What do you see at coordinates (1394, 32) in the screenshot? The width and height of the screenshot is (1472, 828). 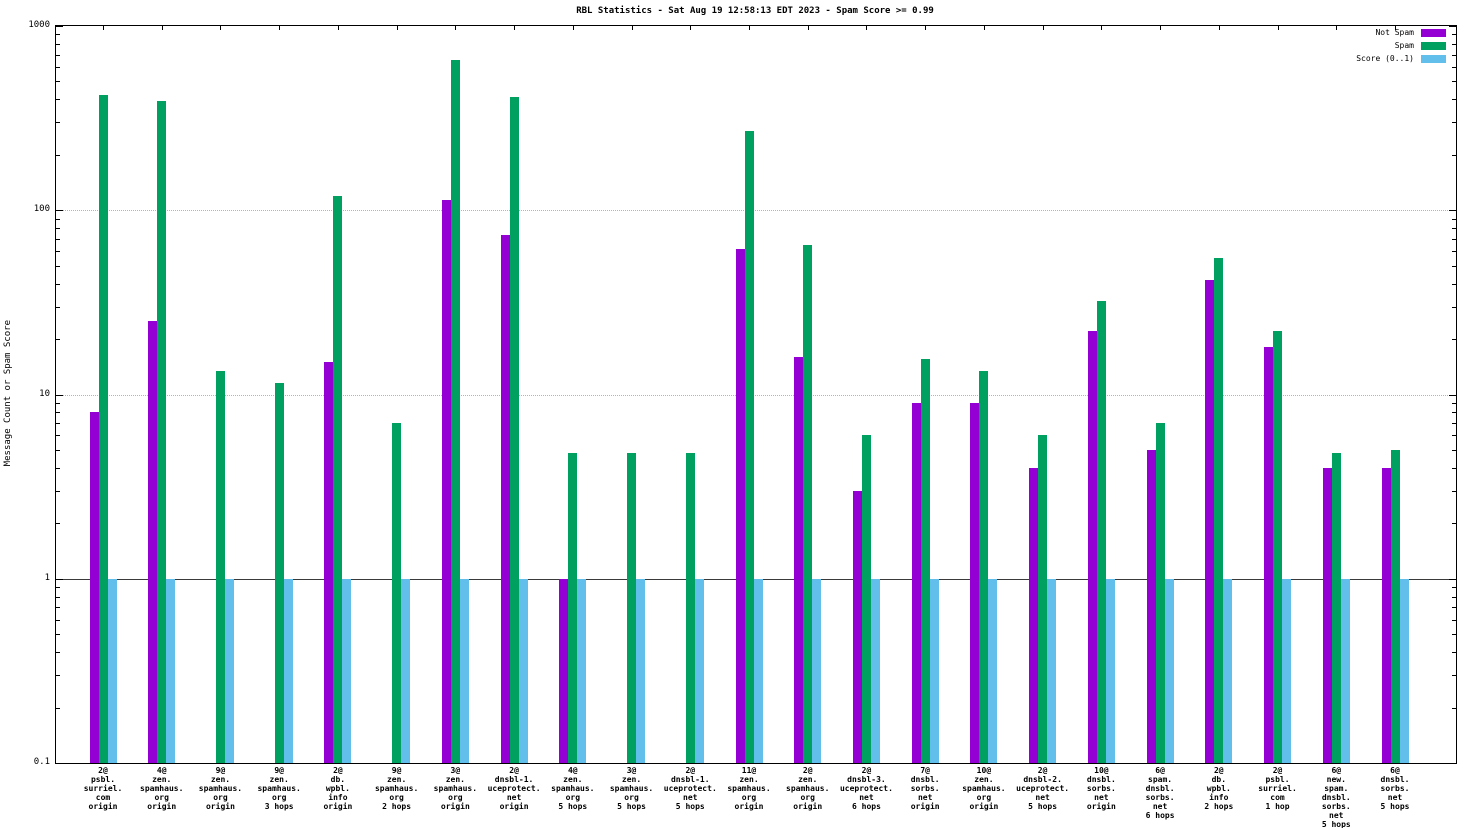 I see `legend-label-not-spam: Not Spam` at bounding box center [1394, 32].